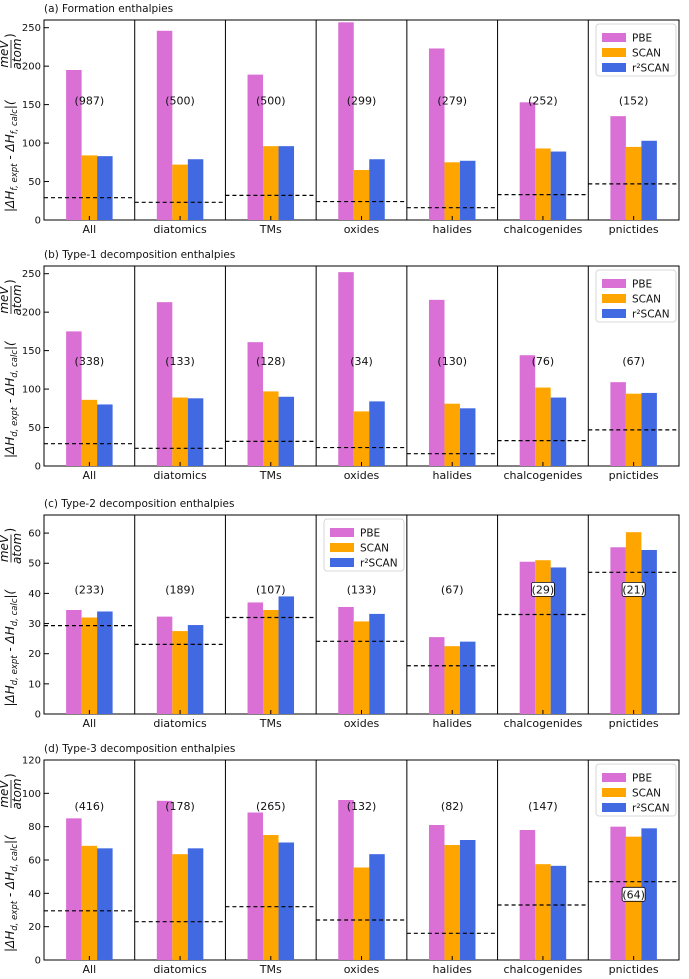 The image size is (689, 979). What do you see at coordinates (362, 101) in the screenshot?
I see `sample-count: (299)` at bounding box center [362, 101].